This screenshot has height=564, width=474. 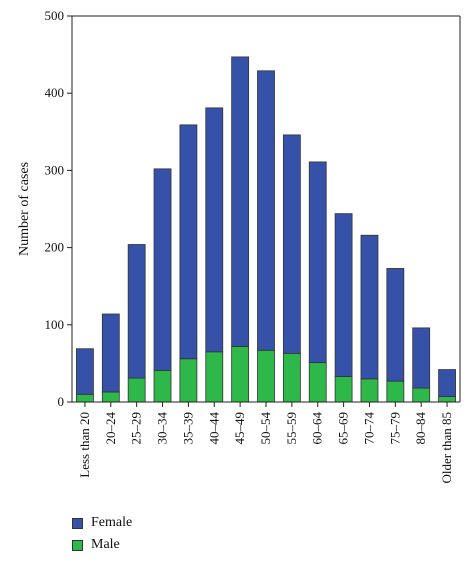 I want to click on y-tick-label: 300, so click(x=55, y=169).